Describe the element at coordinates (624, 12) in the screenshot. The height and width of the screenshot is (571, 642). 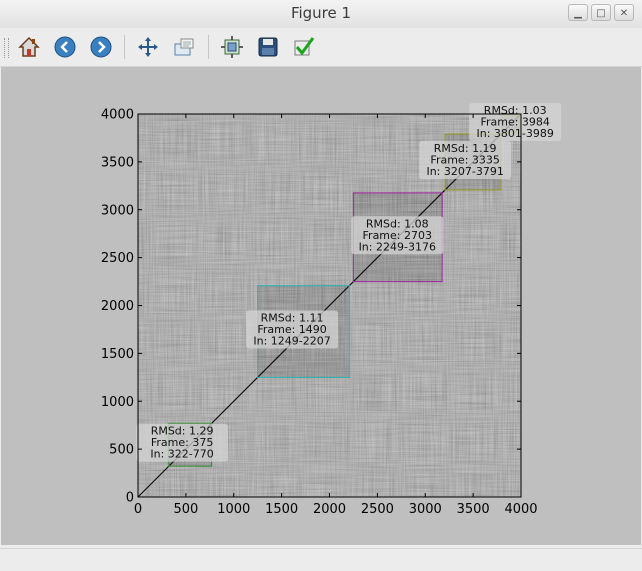
I see `close-button: ✕` at that location.